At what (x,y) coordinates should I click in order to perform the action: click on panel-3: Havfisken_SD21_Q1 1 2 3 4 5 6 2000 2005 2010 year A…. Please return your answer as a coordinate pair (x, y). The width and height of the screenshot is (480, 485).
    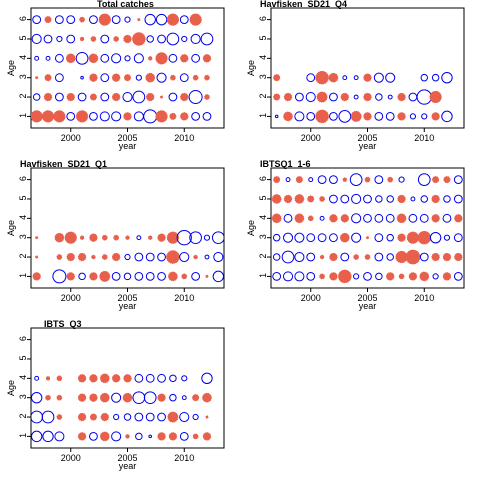
    Looking at the image, I should click on (115, 235).